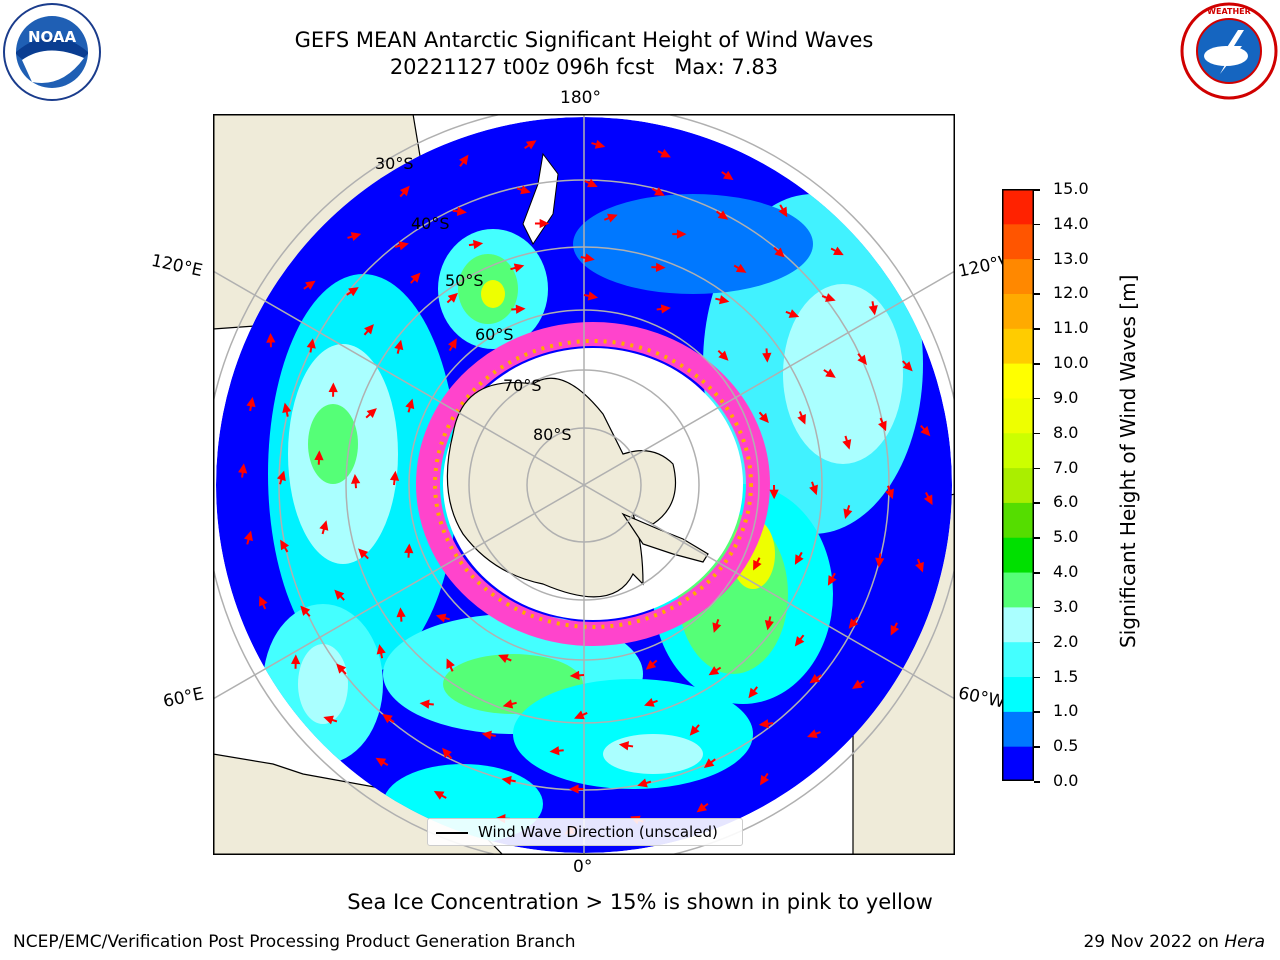 This screenshot has width=1280, height=960. I want to click on colorbar-tick-label: 2.0, so click(1066, 641).